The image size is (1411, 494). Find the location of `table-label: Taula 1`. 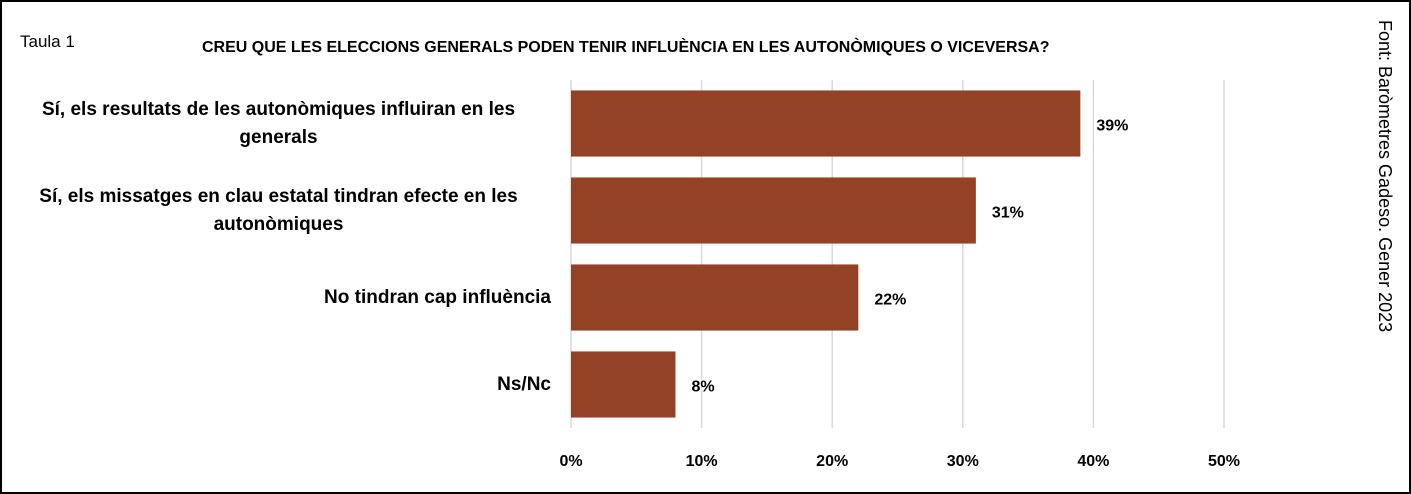

table-label: Taula 1 is located at coordinates (47, 41).